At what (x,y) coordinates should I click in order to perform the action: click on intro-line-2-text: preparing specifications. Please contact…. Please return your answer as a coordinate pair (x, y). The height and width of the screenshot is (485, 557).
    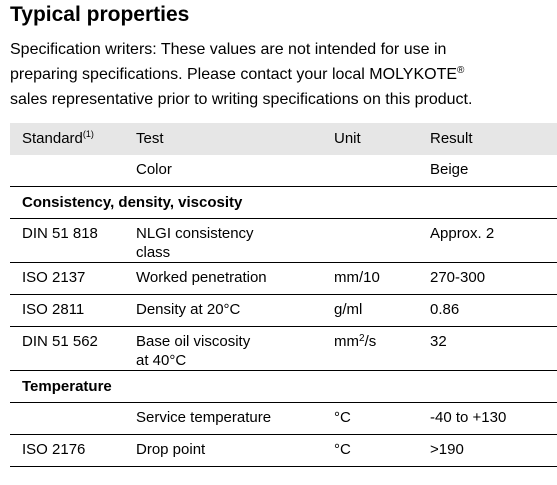
    Looking at the image, I should click on (234, 74).